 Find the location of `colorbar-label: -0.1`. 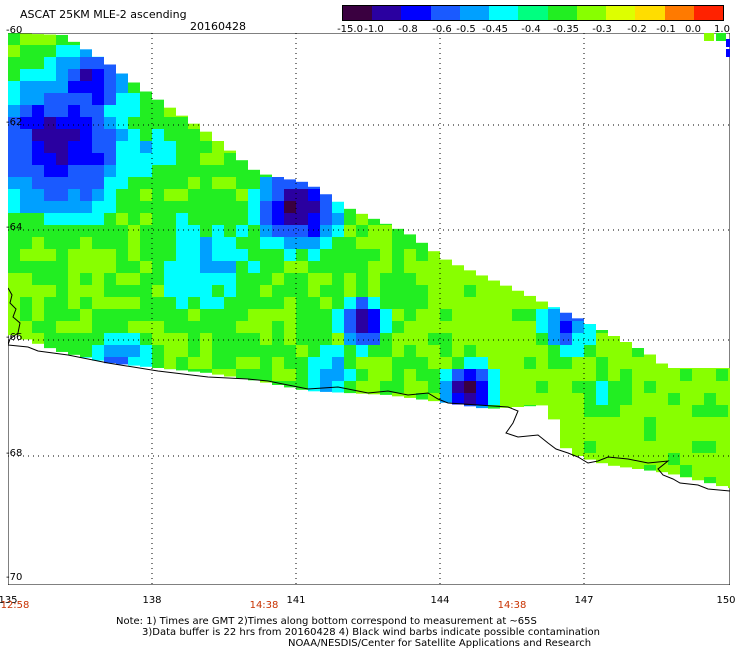

colorbar-label: -0.1 is located at coordinates (666, 29).